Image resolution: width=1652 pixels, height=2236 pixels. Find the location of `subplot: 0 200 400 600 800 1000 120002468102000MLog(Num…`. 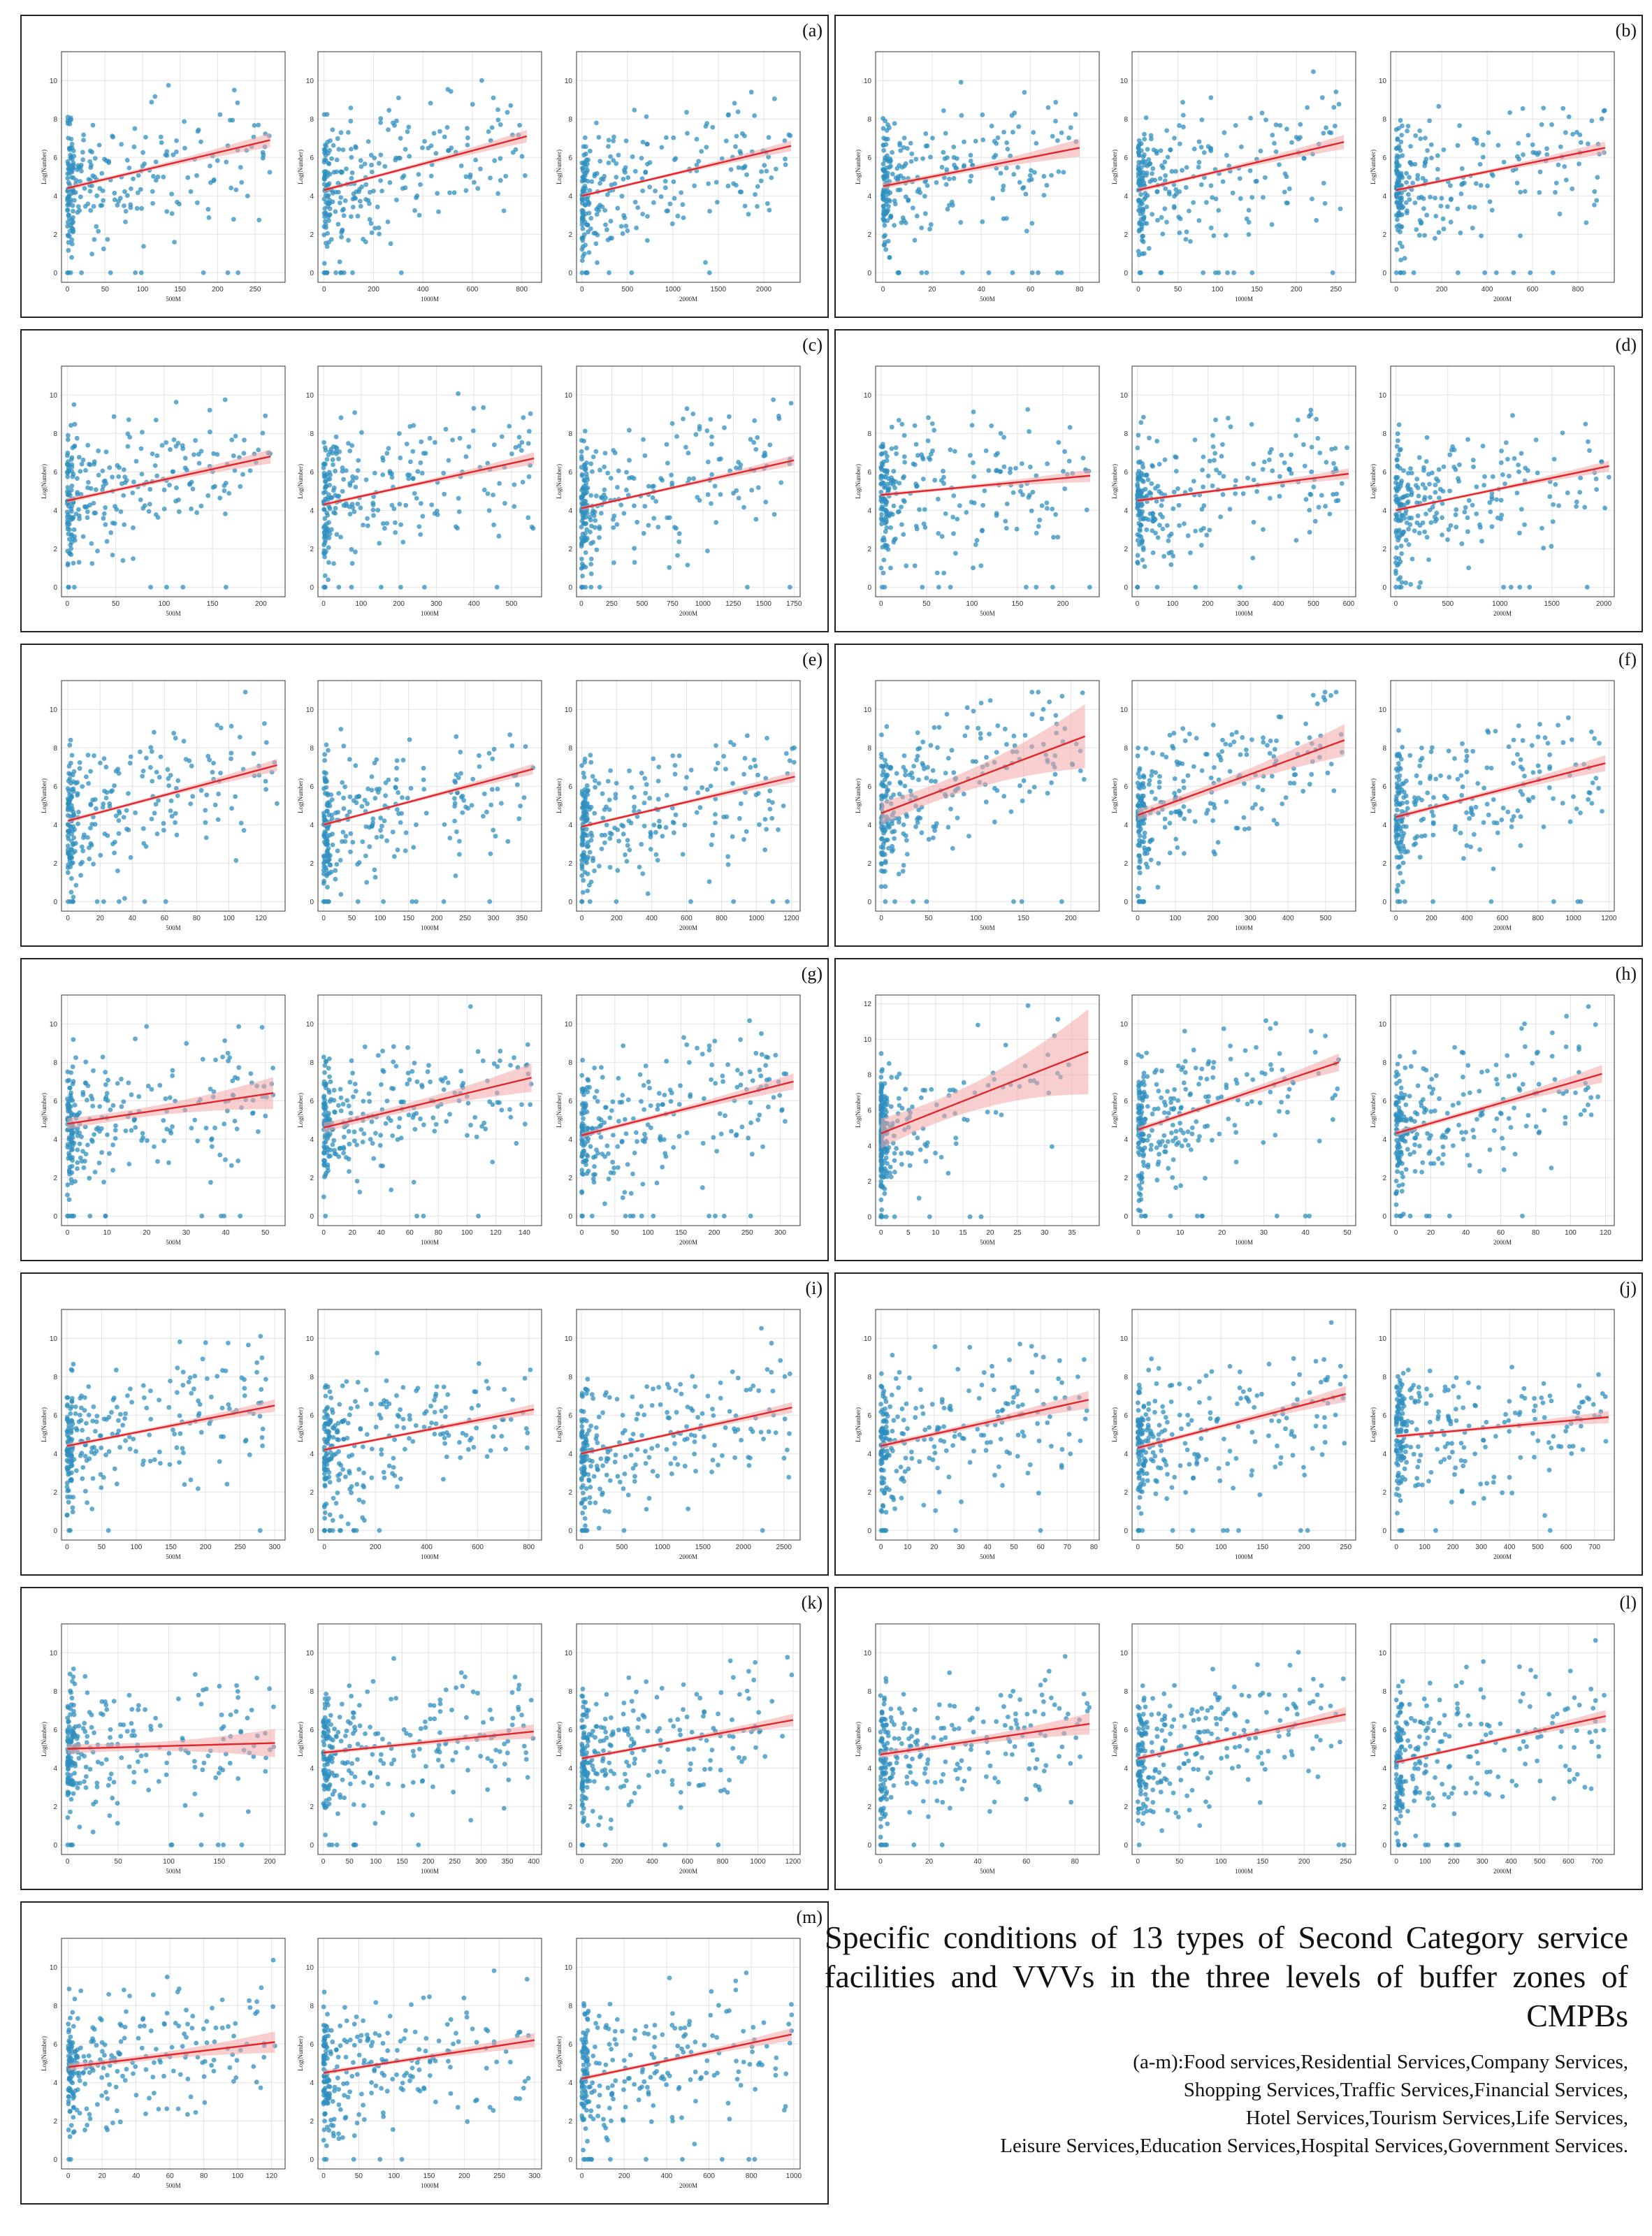

subplot: 0 200 400 600 800 1000 120002468102000MLog(Num… is located at coordinates (678, 805).